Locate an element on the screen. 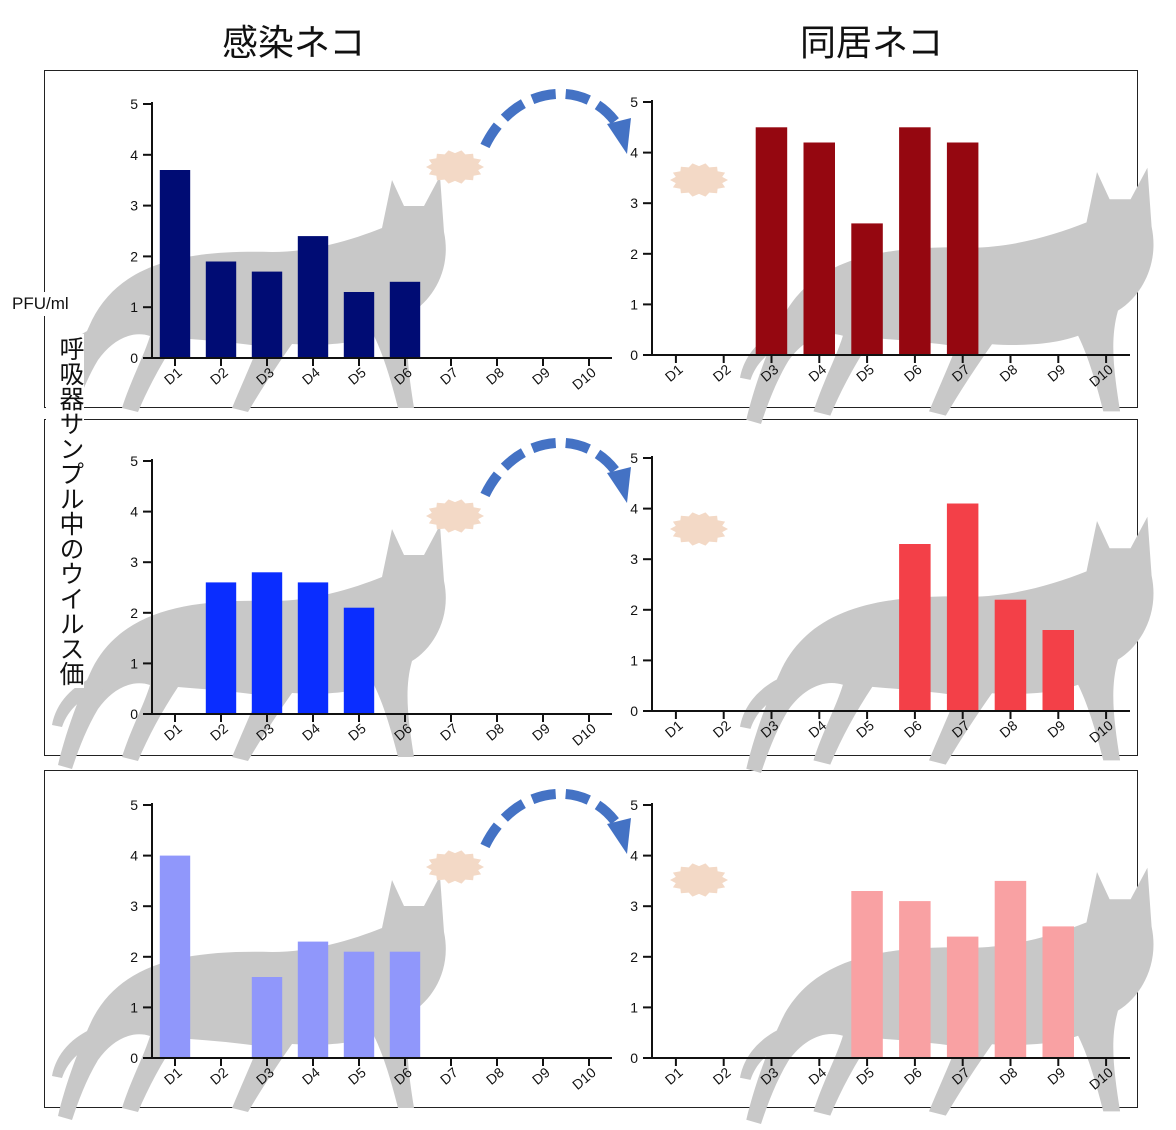 The image size is (1176, 1130). virus-left-1-shape is located at coordinates (455, 167).